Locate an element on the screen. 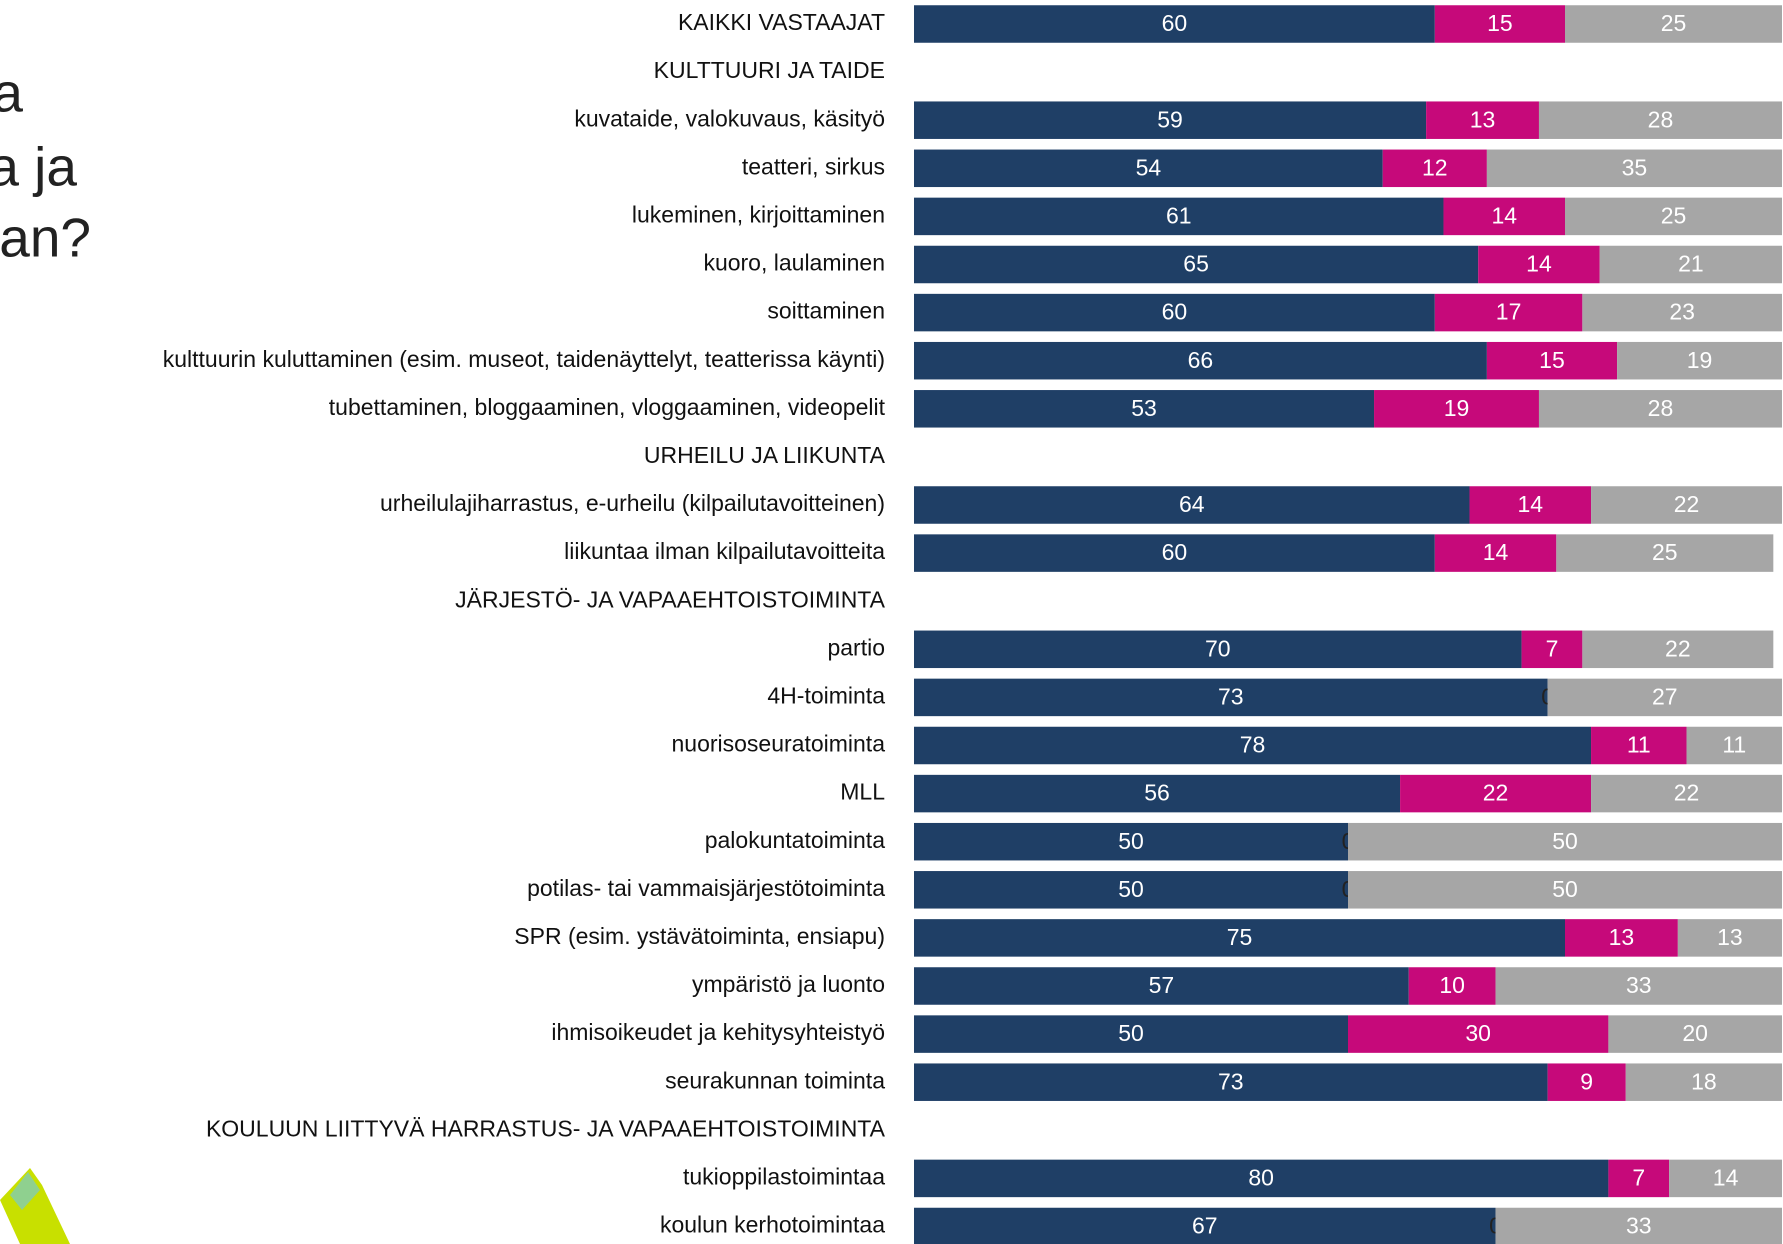 This screenshot has width=1783, height=1244. category-label: tukioppilastoimintaa is located at coordinates (784, 1176).